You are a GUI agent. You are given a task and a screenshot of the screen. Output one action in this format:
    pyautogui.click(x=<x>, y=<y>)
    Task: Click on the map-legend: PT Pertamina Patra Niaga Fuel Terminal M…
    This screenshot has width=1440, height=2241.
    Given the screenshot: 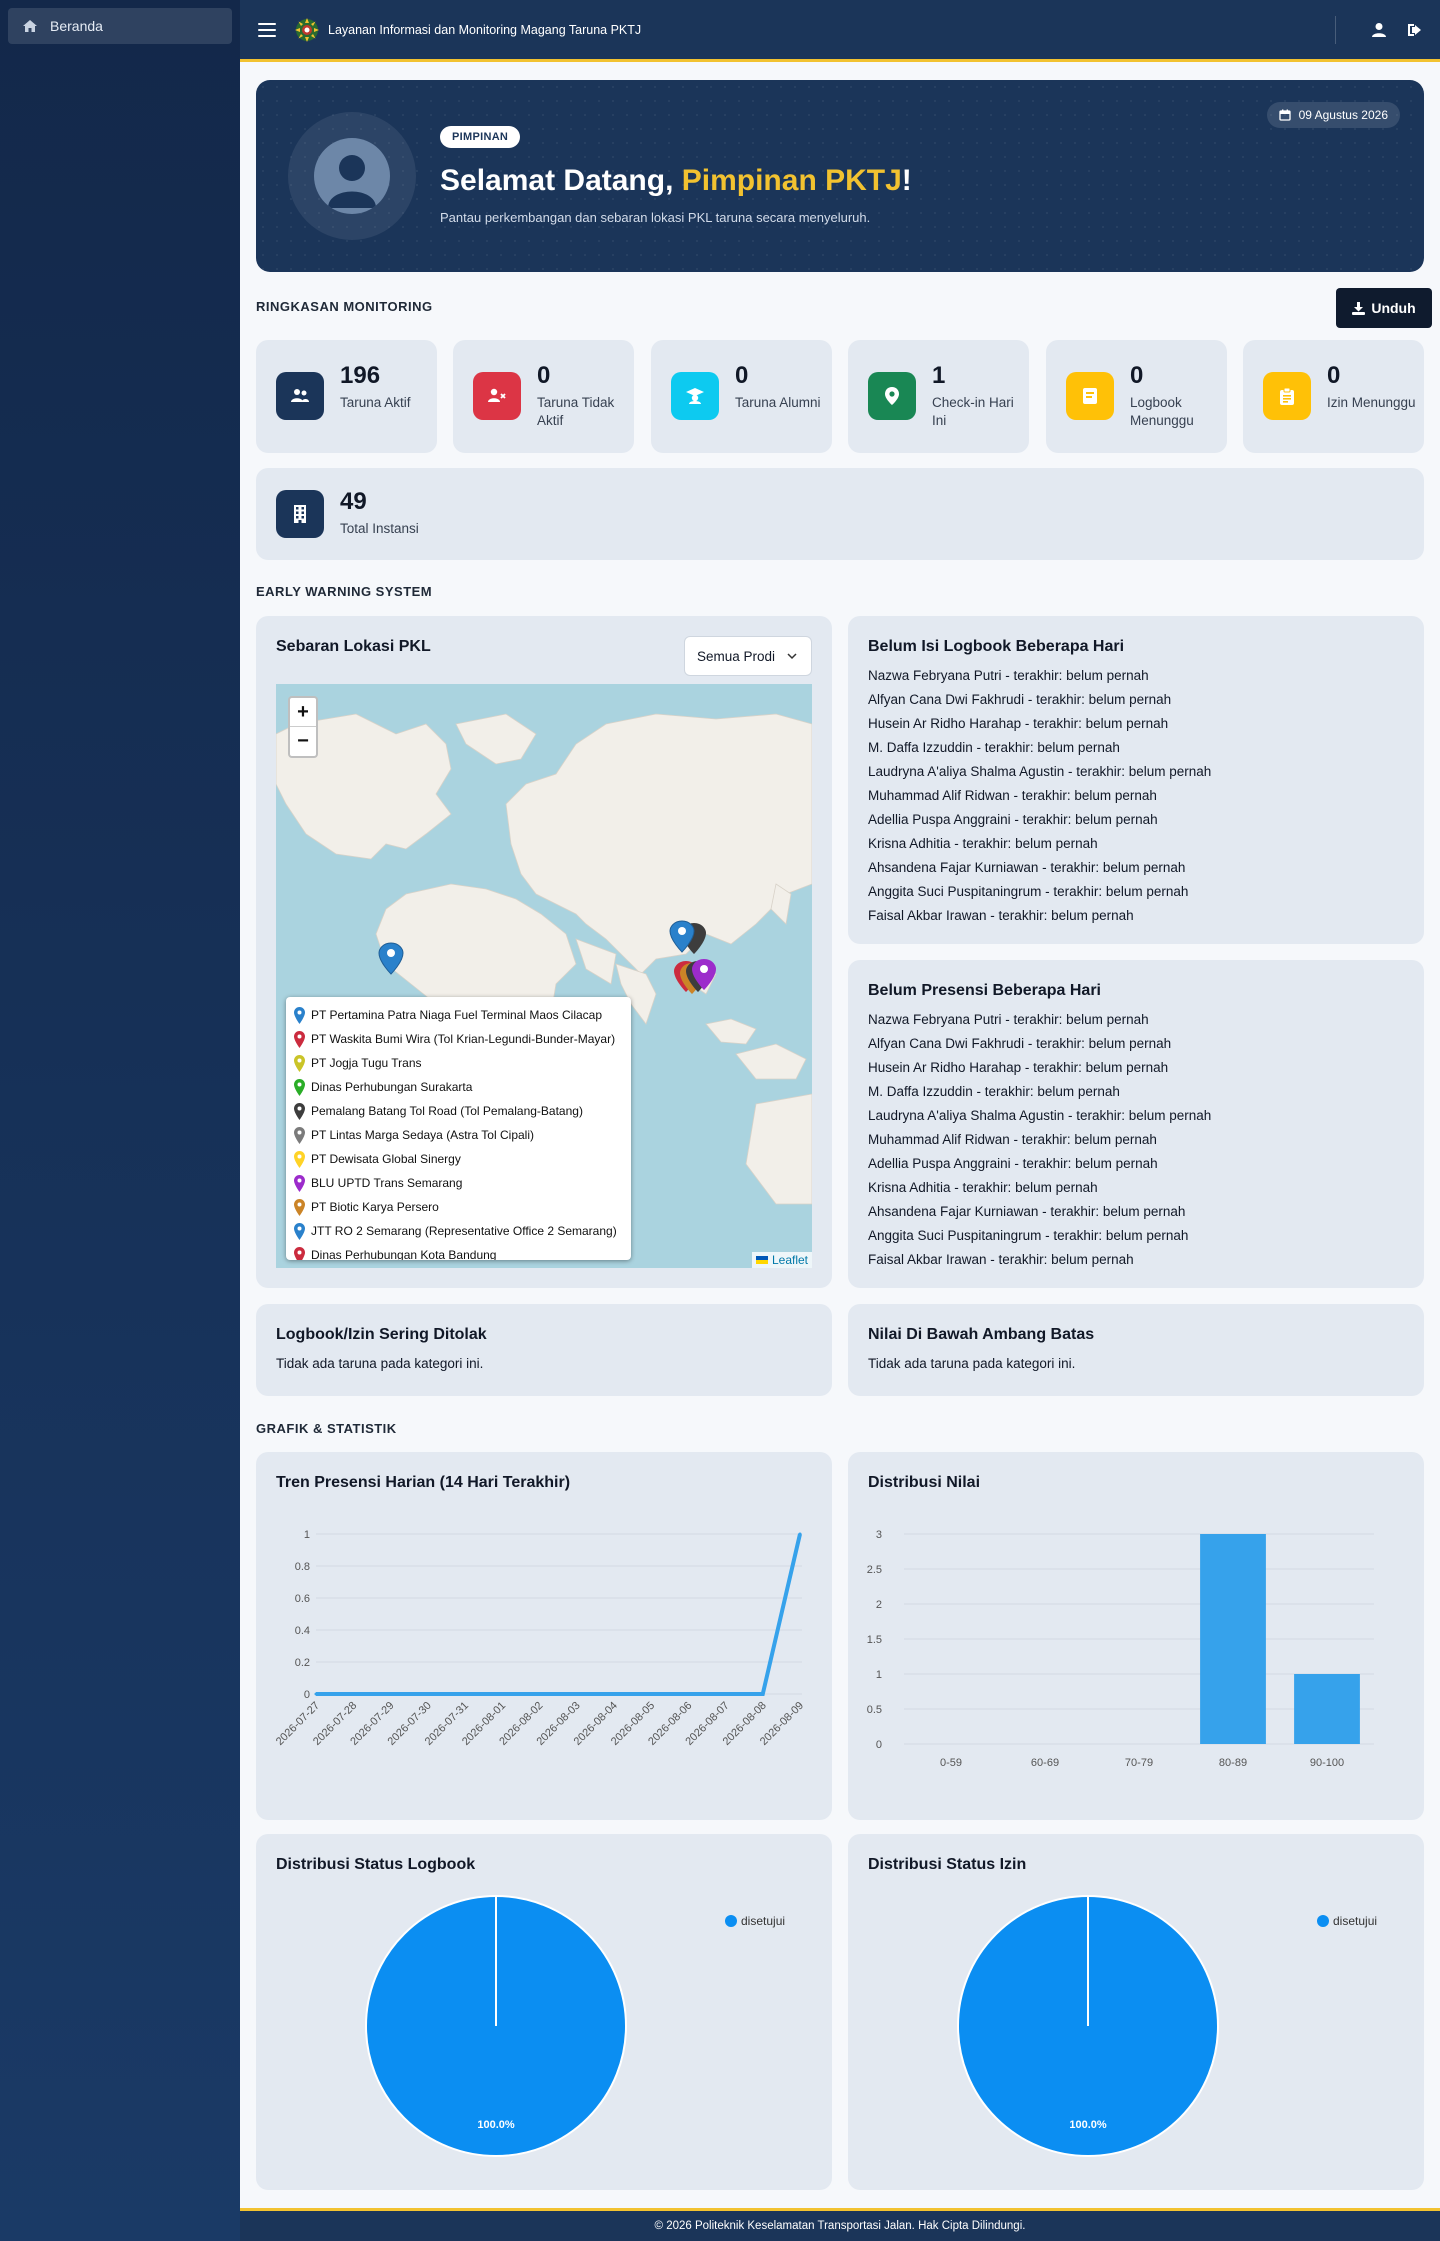 What is the action you would take?
    pyautogui.click(x=458, y=1128)
    